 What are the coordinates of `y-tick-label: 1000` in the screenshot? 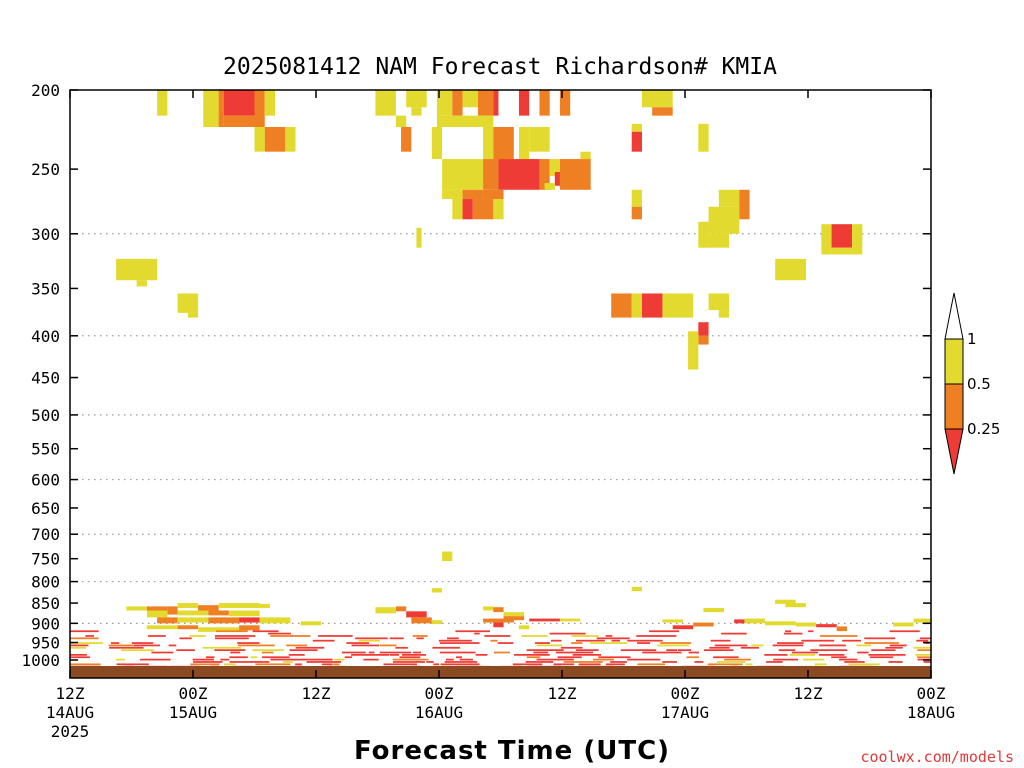 It's located at (40, 660).